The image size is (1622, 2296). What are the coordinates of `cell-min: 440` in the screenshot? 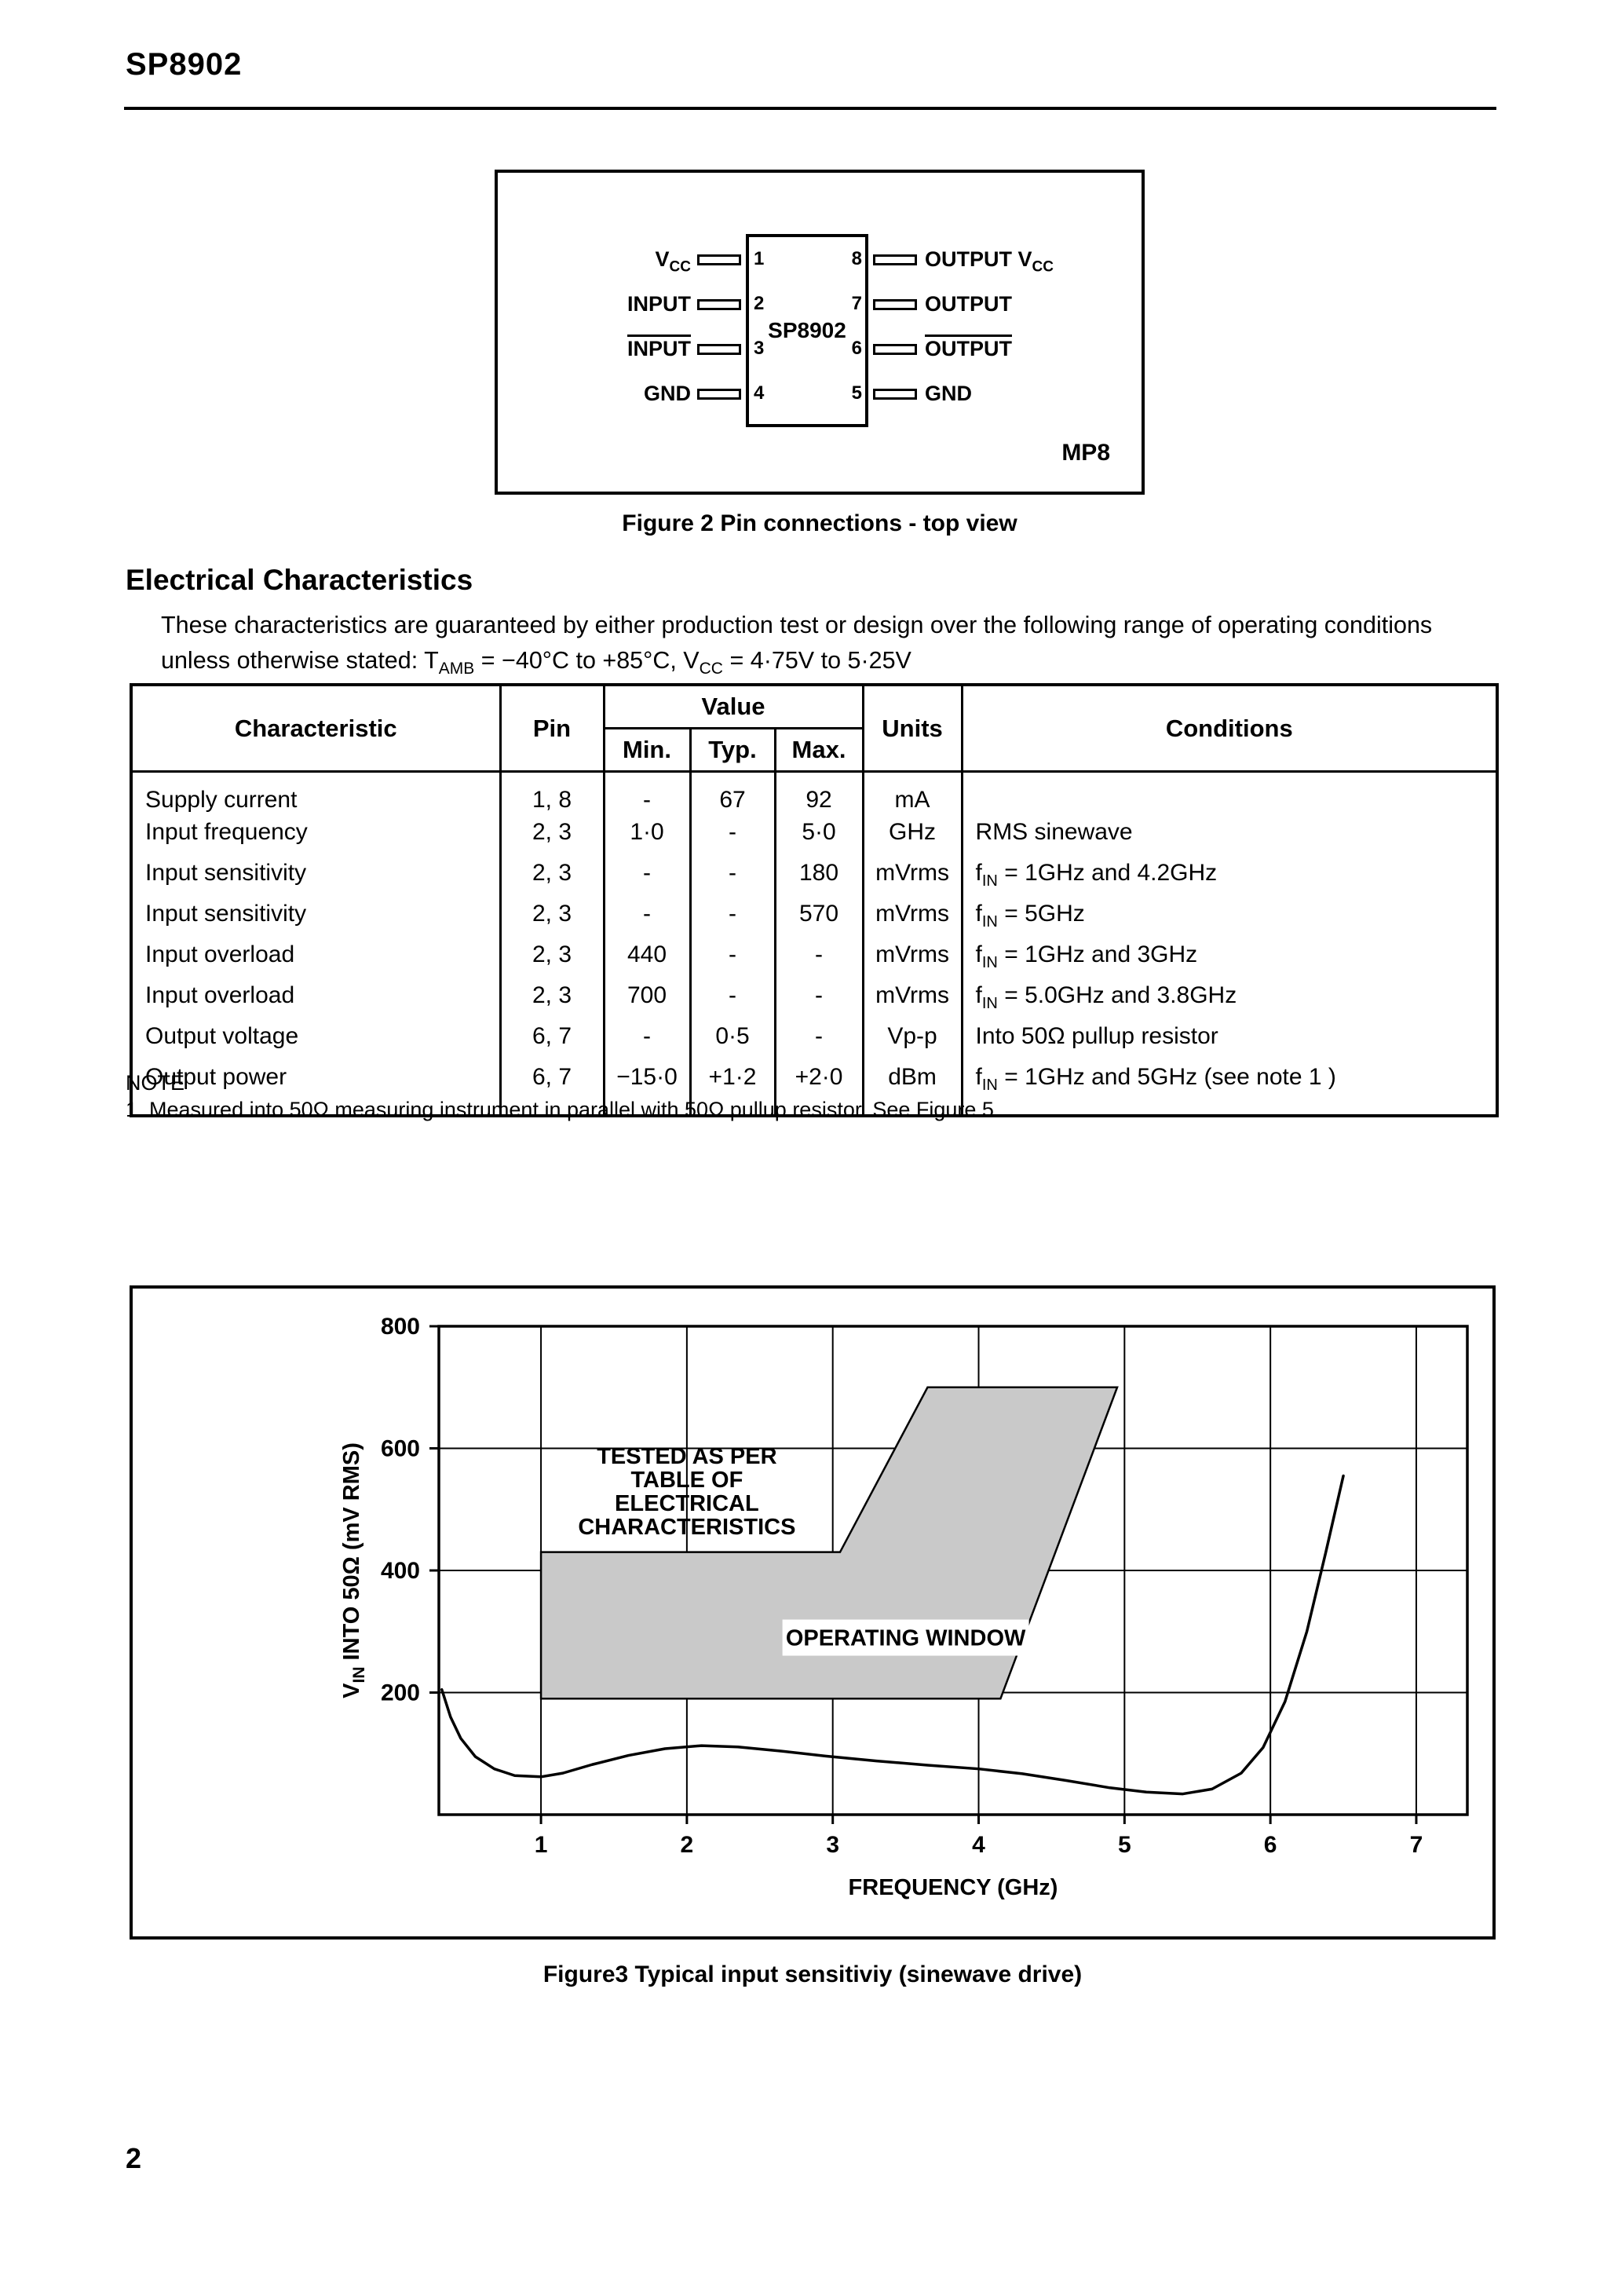 It's located at (647, 958).